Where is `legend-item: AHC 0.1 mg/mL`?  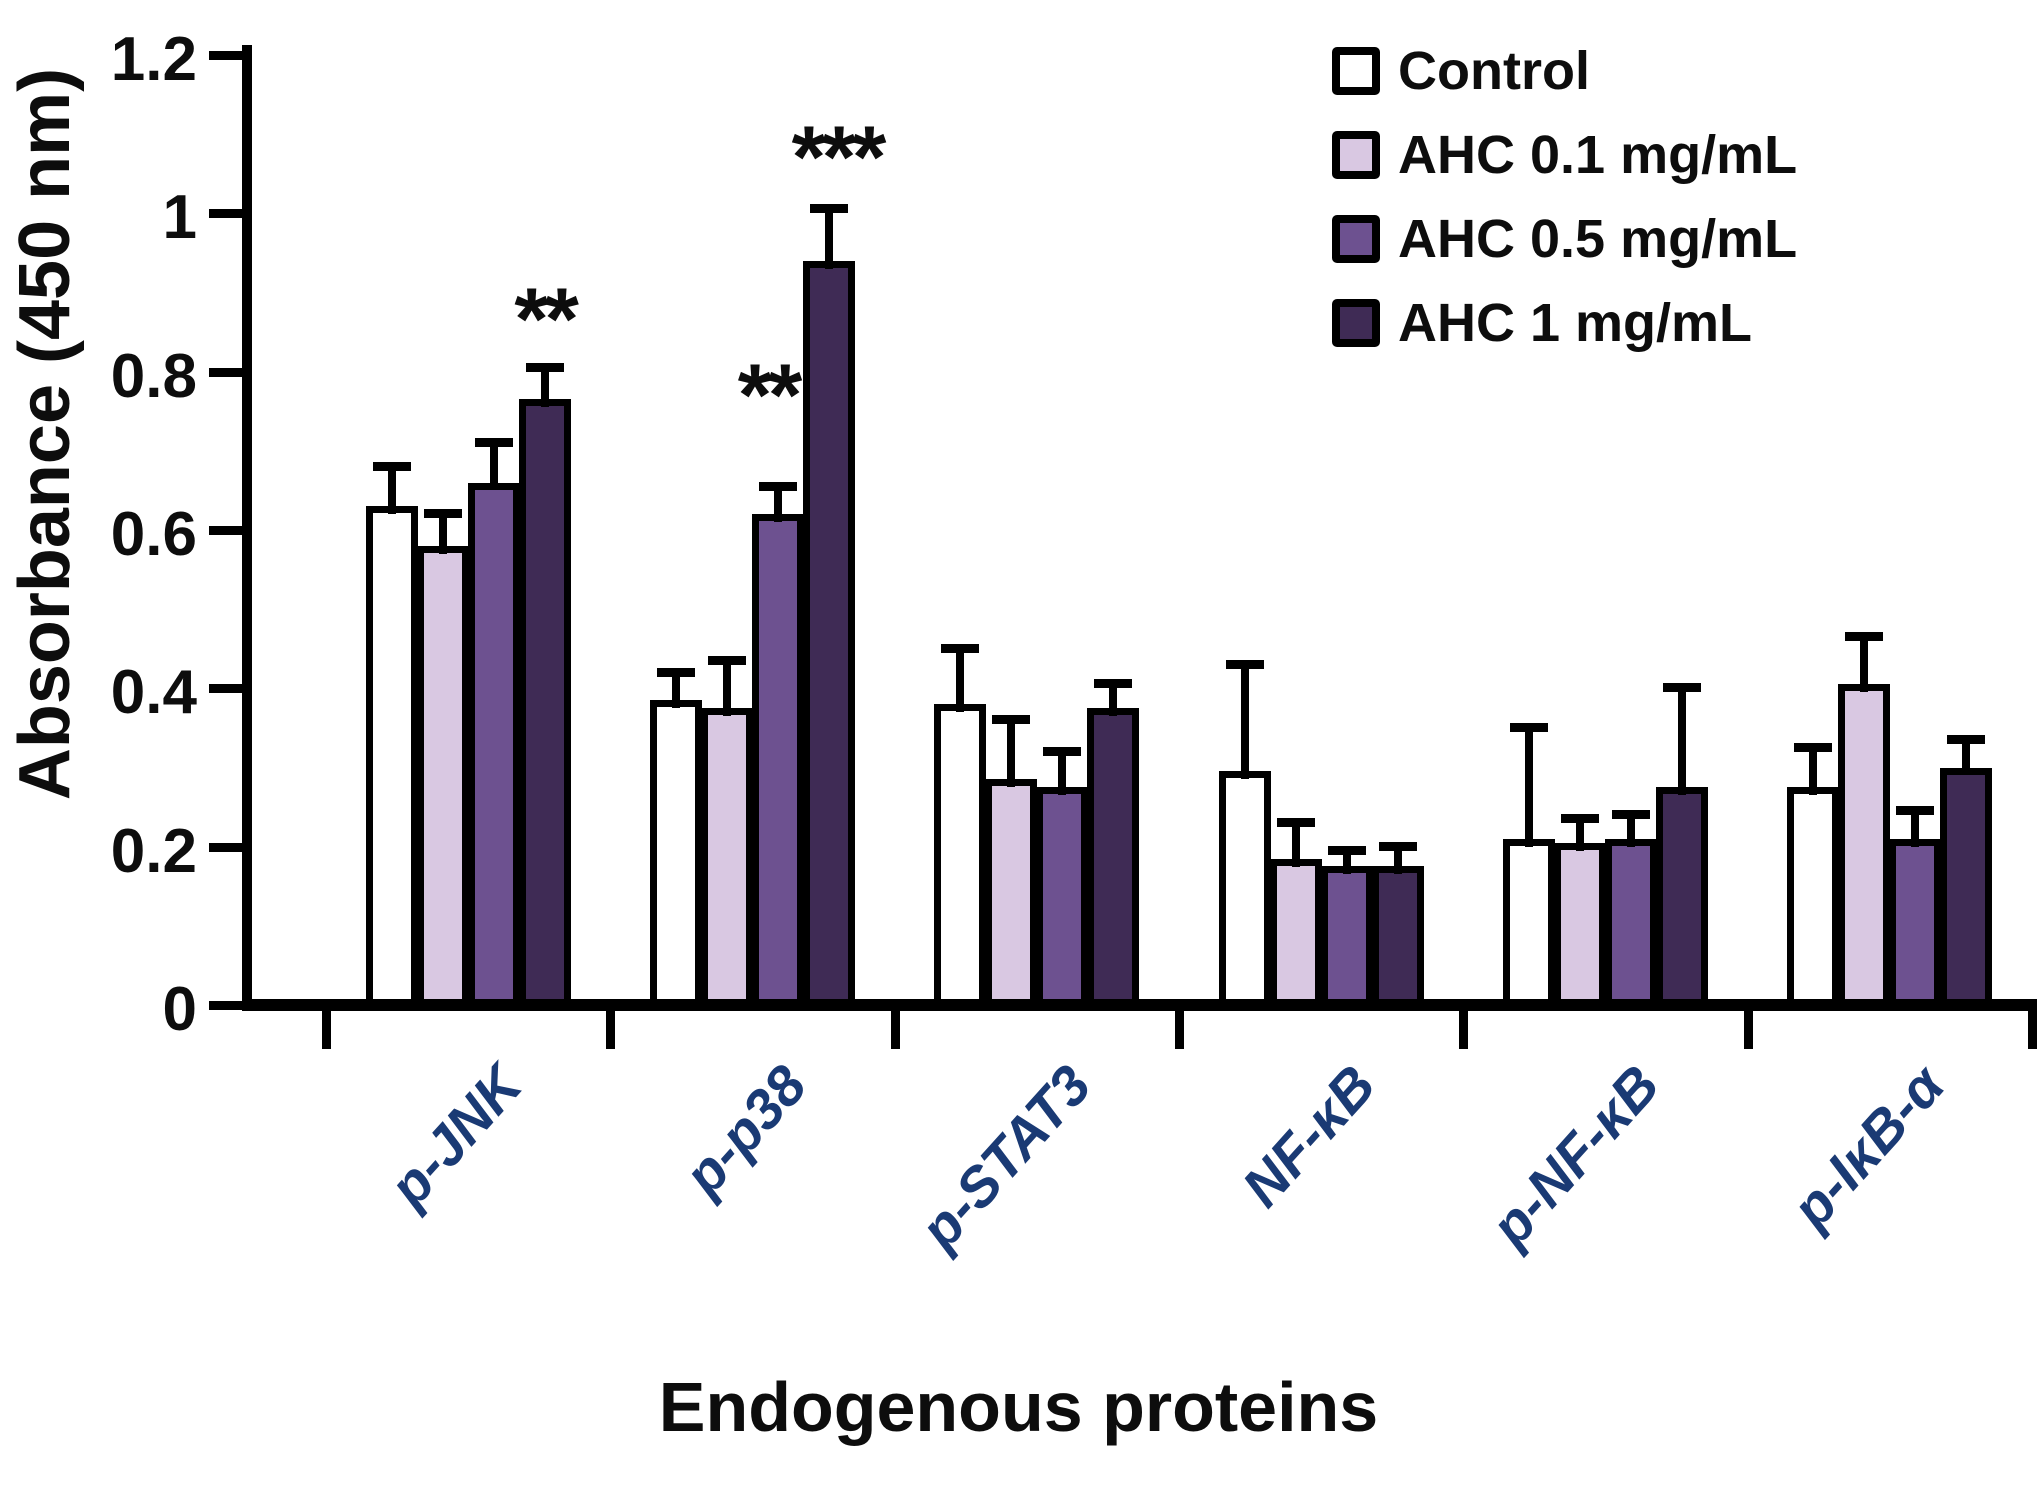
legend-item: AHC 0.1 mg/mL is located at coordinates (1564, 155).